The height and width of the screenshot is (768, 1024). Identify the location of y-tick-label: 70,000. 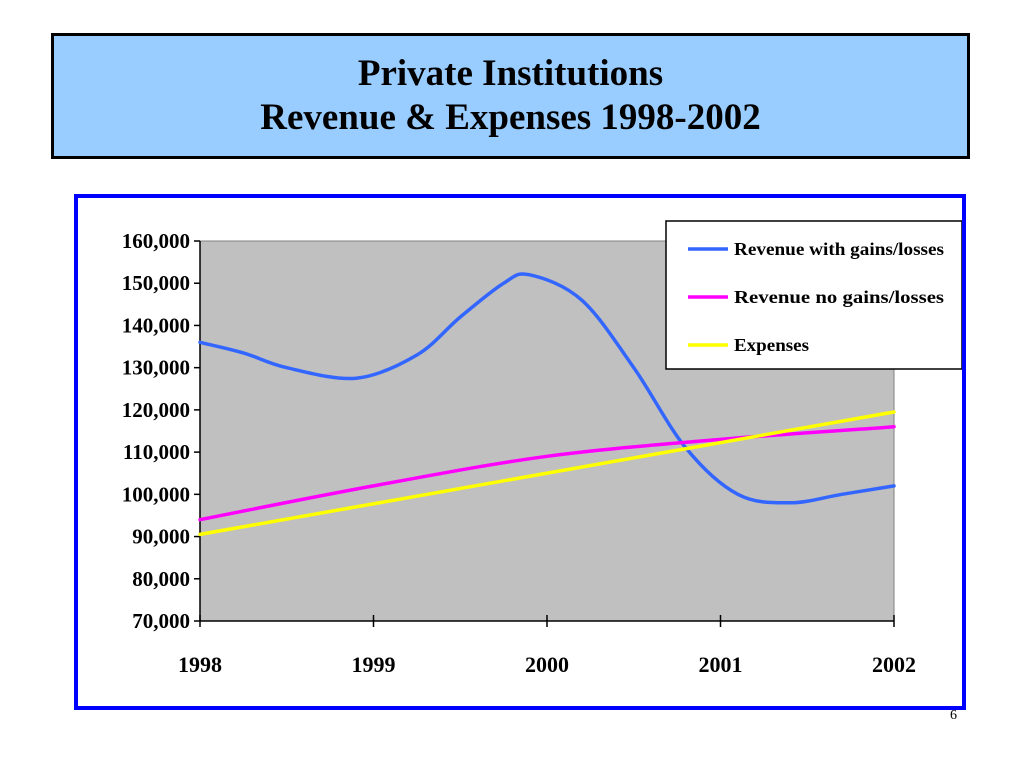
(161, 621).